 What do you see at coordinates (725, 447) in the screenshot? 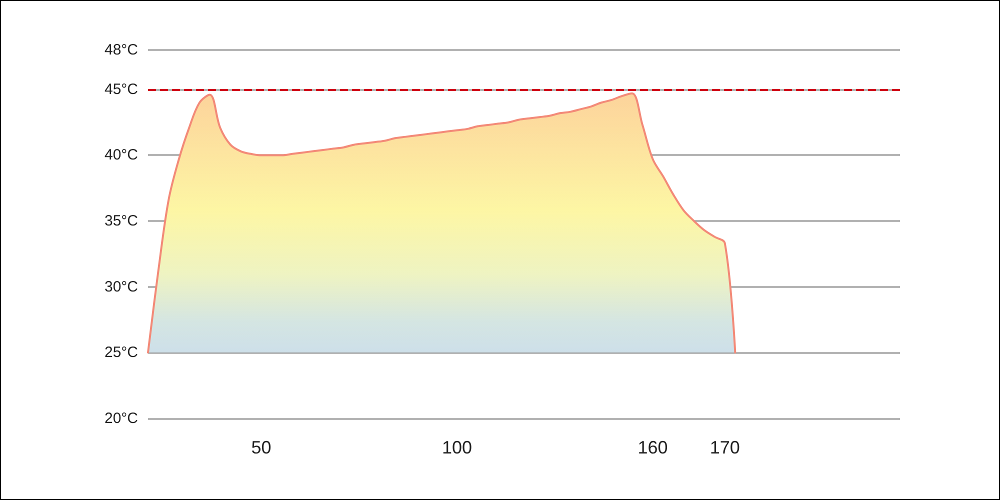
I see `x-tick-label: 170` at bounding box center [725, 447].